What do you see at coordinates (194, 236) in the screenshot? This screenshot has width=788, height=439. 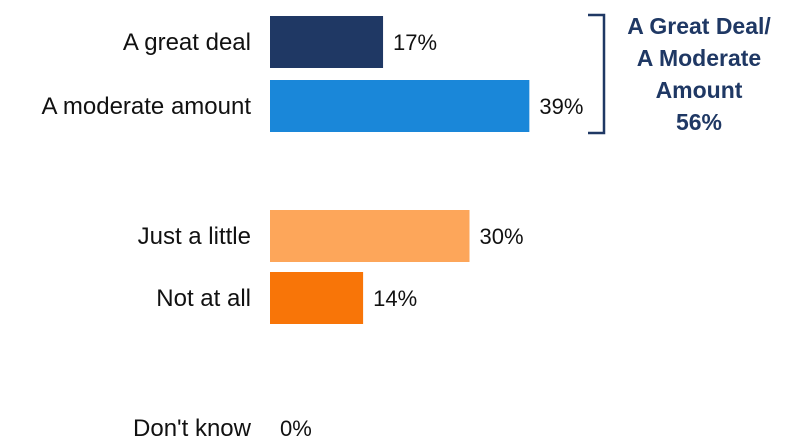 I see `category-label-just-a-little: Just a little` at bounding box center [194, 236].